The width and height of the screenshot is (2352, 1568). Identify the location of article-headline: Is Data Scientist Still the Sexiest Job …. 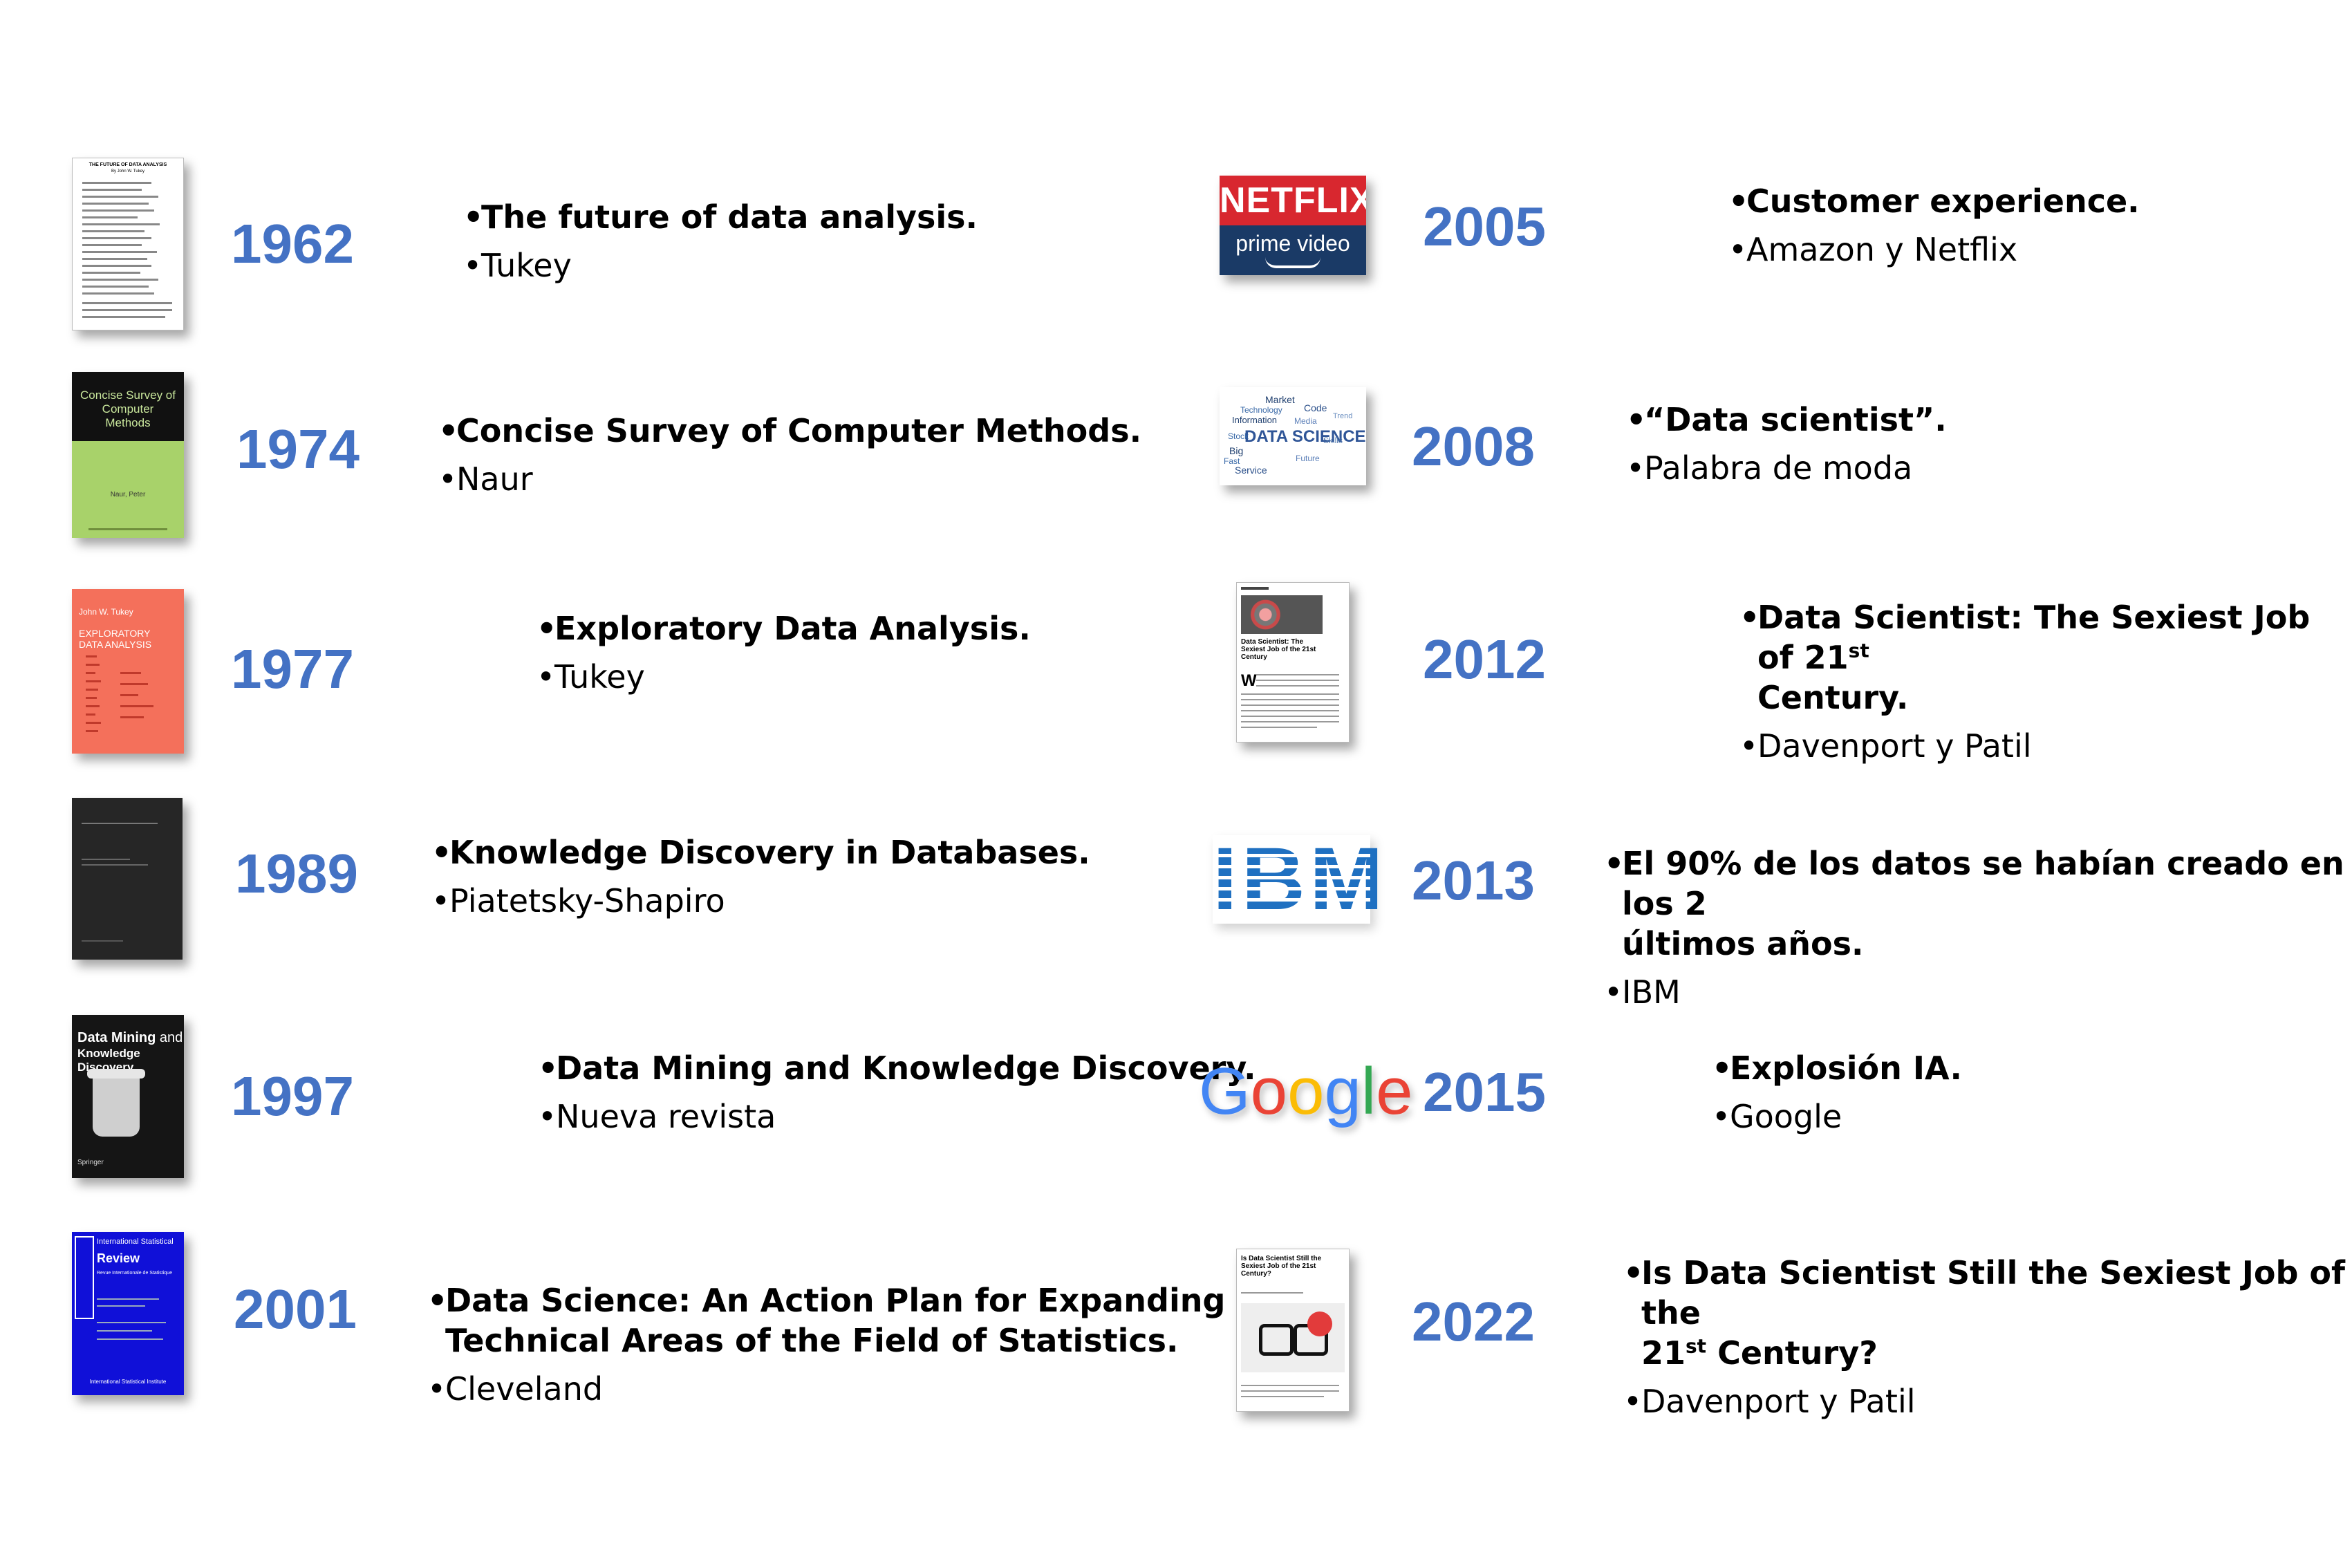
(1281, 1266).